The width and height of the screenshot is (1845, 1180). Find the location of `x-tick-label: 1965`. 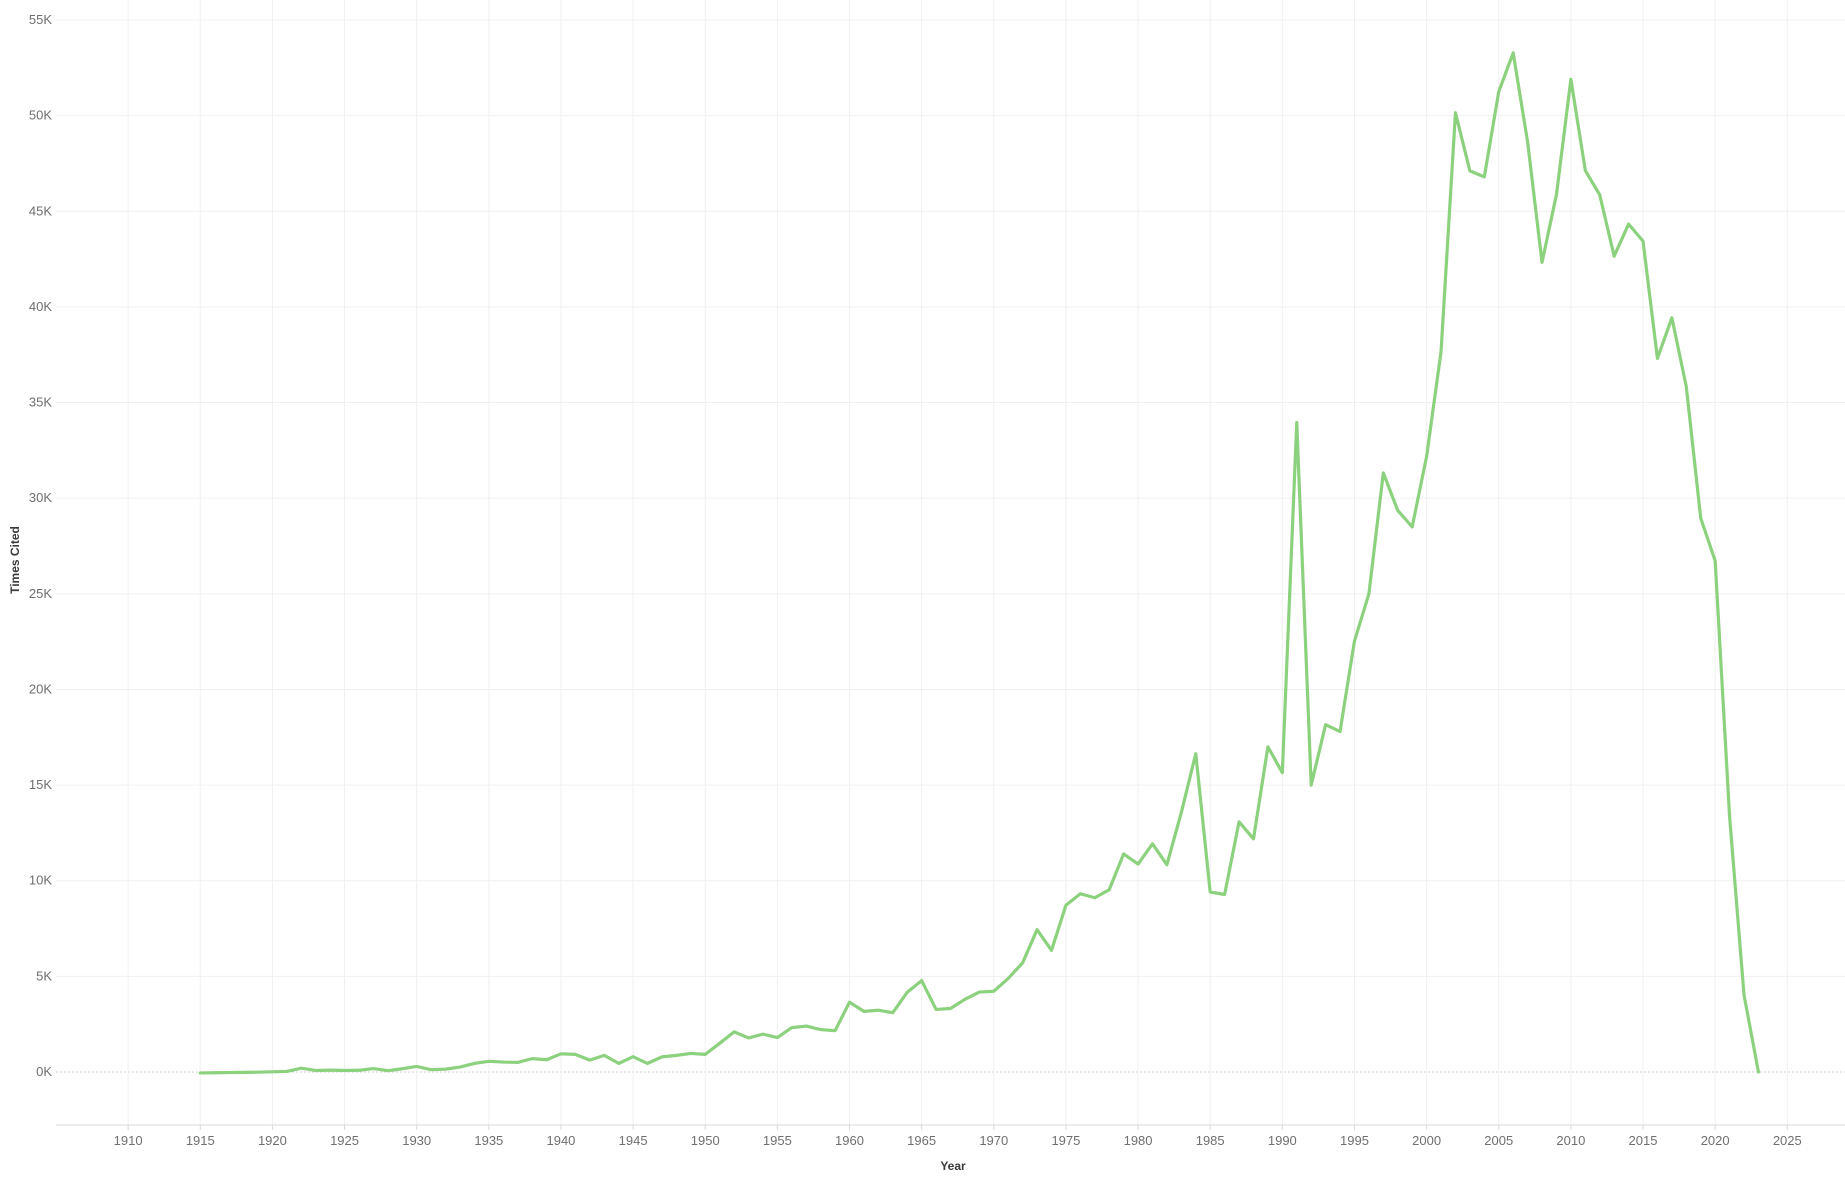

x-tick-label: 1965 is located at coordinates (921, 1140).